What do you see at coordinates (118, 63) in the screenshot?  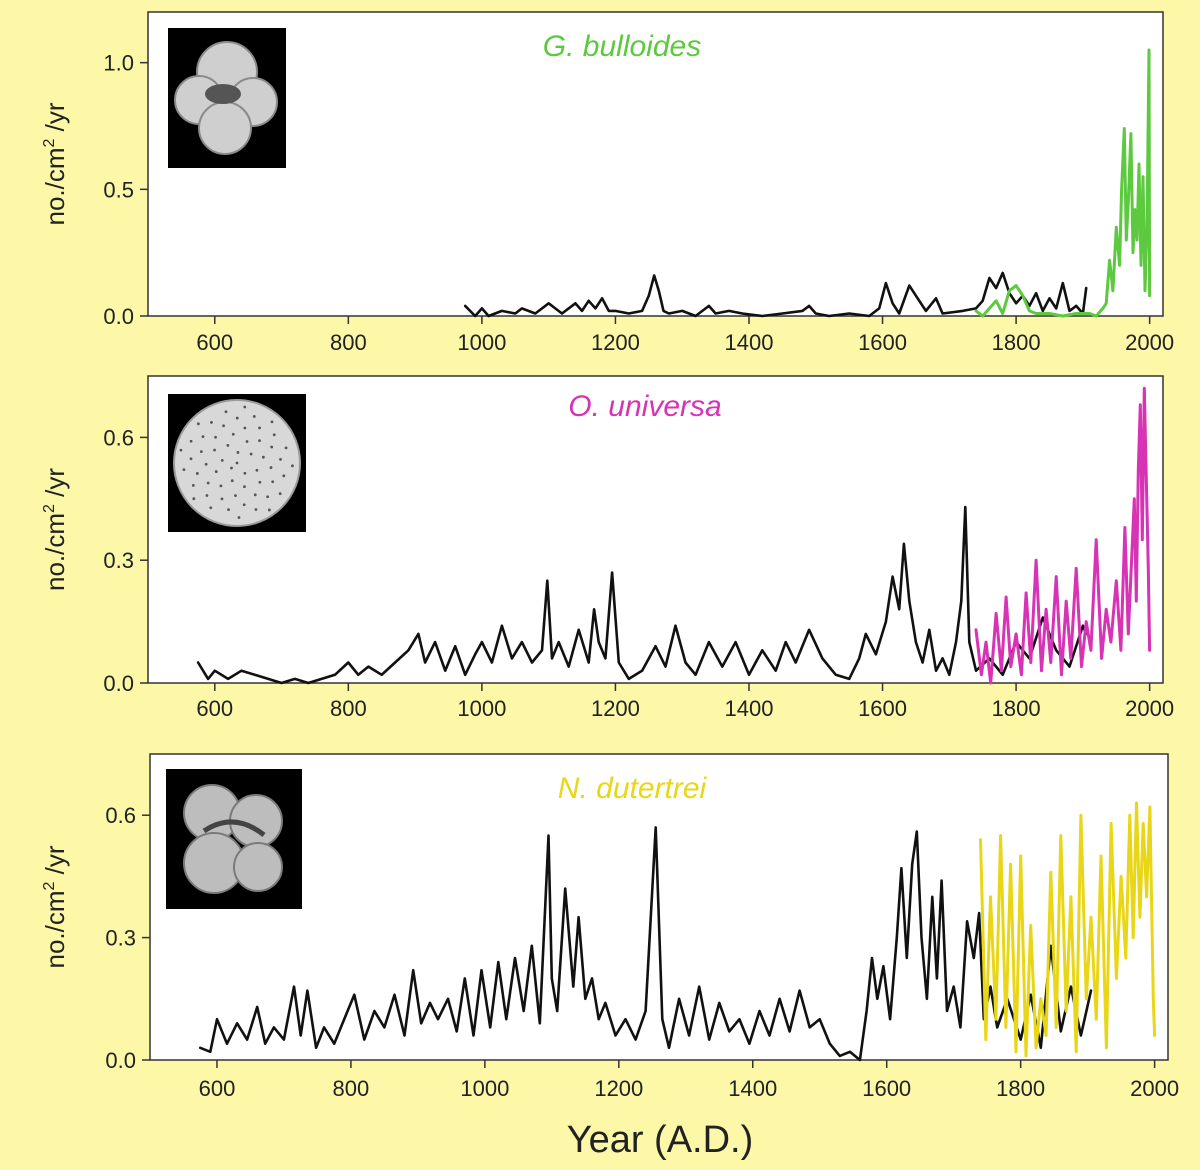 I see `y-tick-label: 1.0` at bounding box center [118, 63].